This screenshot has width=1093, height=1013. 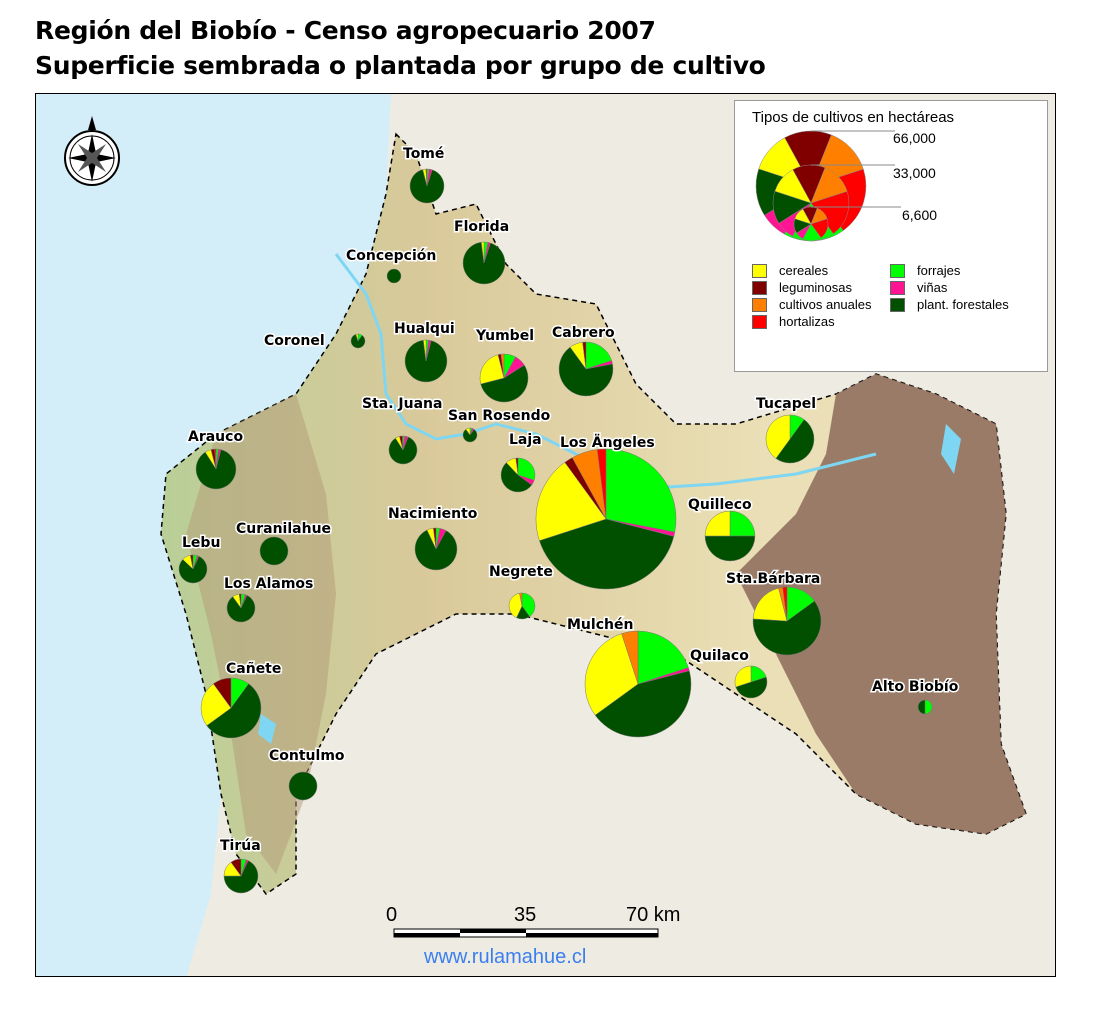 What do you see at coordinates (932, 287) in the screenshot?
I see `legend-label: viñas` at bounding box center [932, 287].